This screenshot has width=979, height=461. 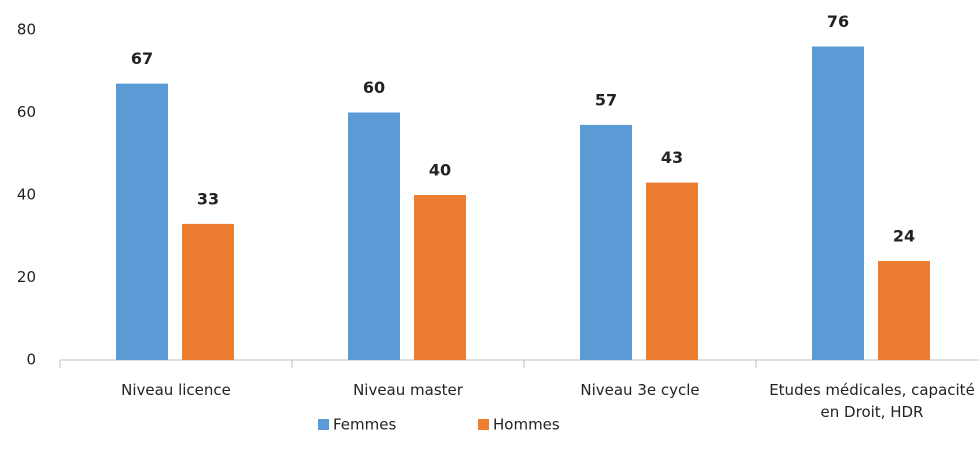 I want to click on value-label: 33, so click(x=208, y=198).